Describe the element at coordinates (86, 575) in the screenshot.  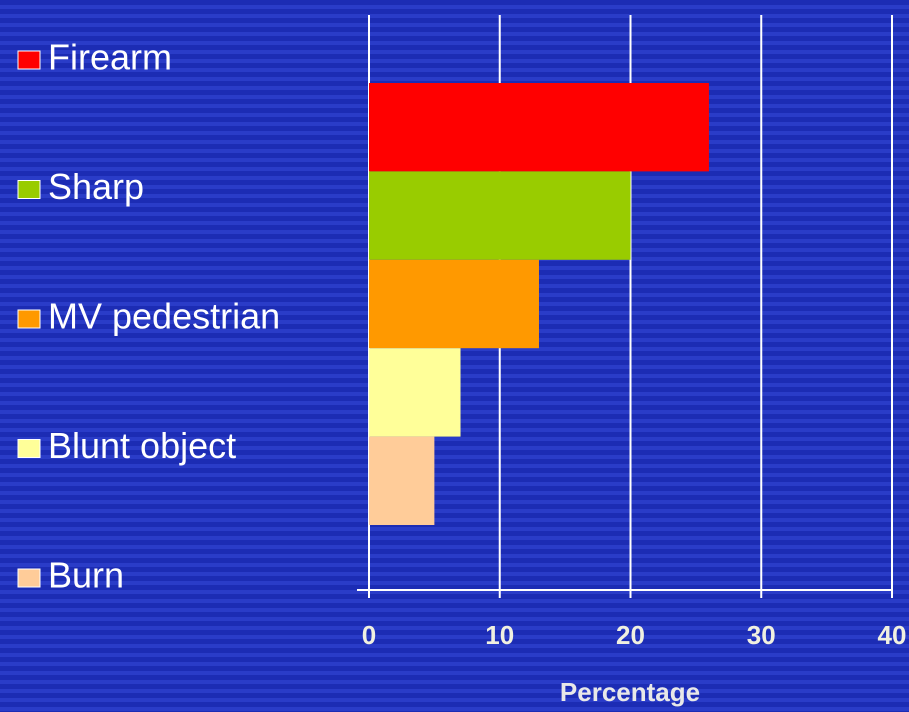
I see `legend-label: Burn` at that location.